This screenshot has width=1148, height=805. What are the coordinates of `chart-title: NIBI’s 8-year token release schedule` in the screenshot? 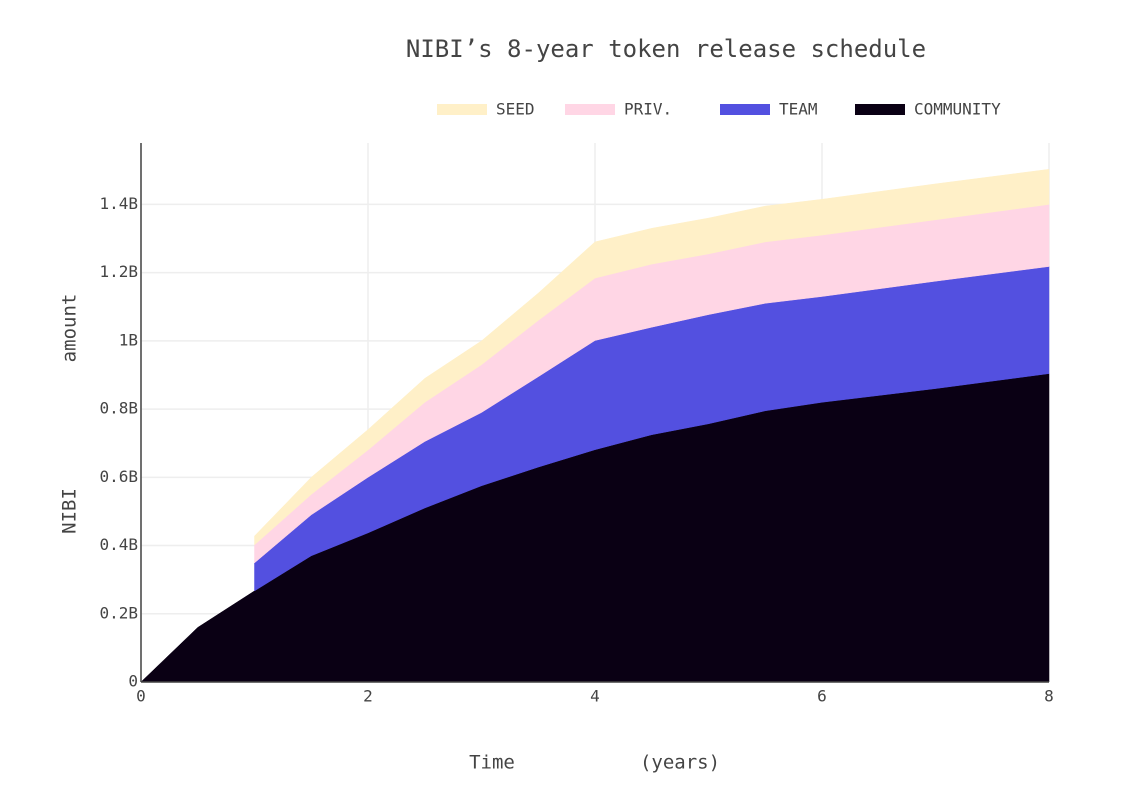 It's located at (666, 49).